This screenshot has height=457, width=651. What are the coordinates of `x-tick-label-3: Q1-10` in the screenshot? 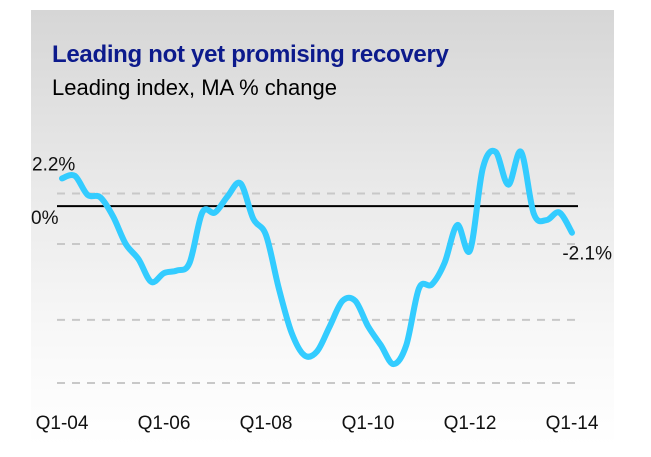 It's located at (368, 423).